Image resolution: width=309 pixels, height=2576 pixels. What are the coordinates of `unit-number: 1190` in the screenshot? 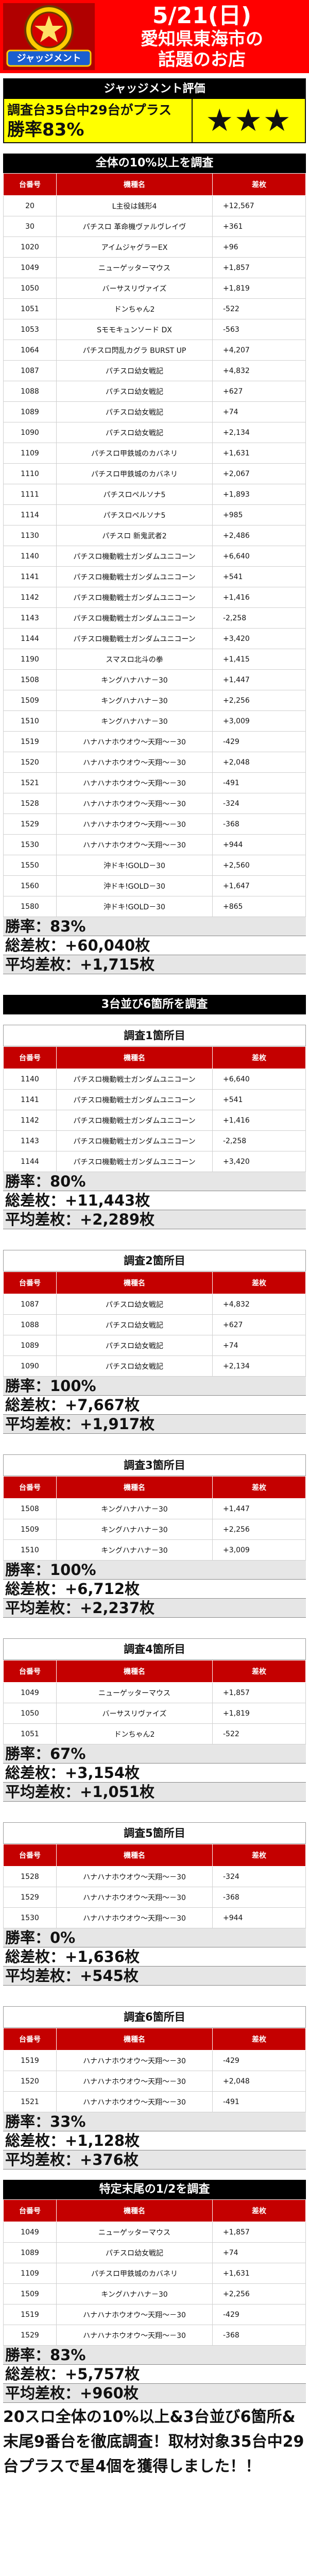 It's located at (30, 659).